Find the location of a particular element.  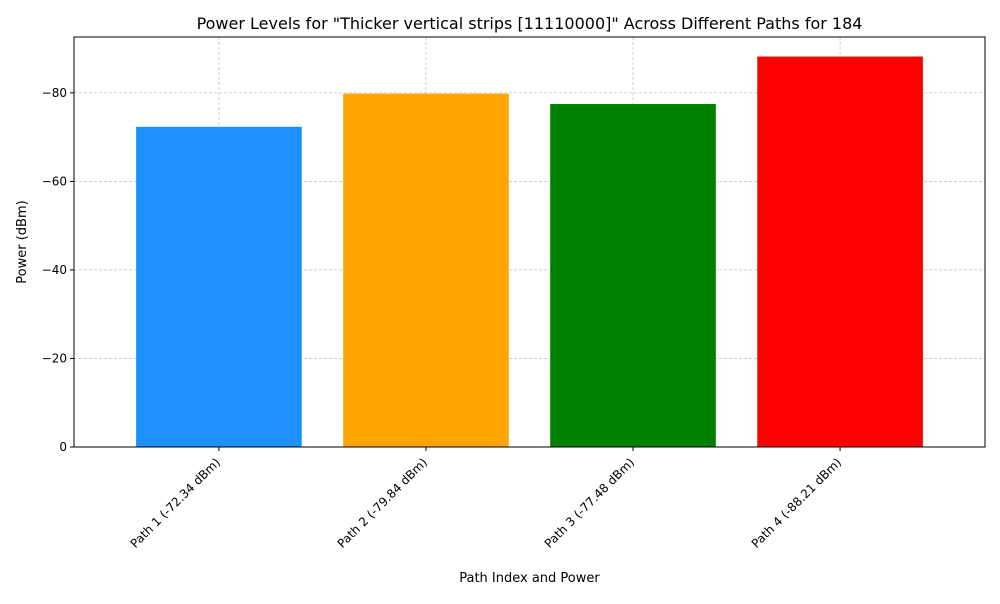

x-tick-label: Path 4 (-88.21 dBm) is located at coordinates (796, 502).